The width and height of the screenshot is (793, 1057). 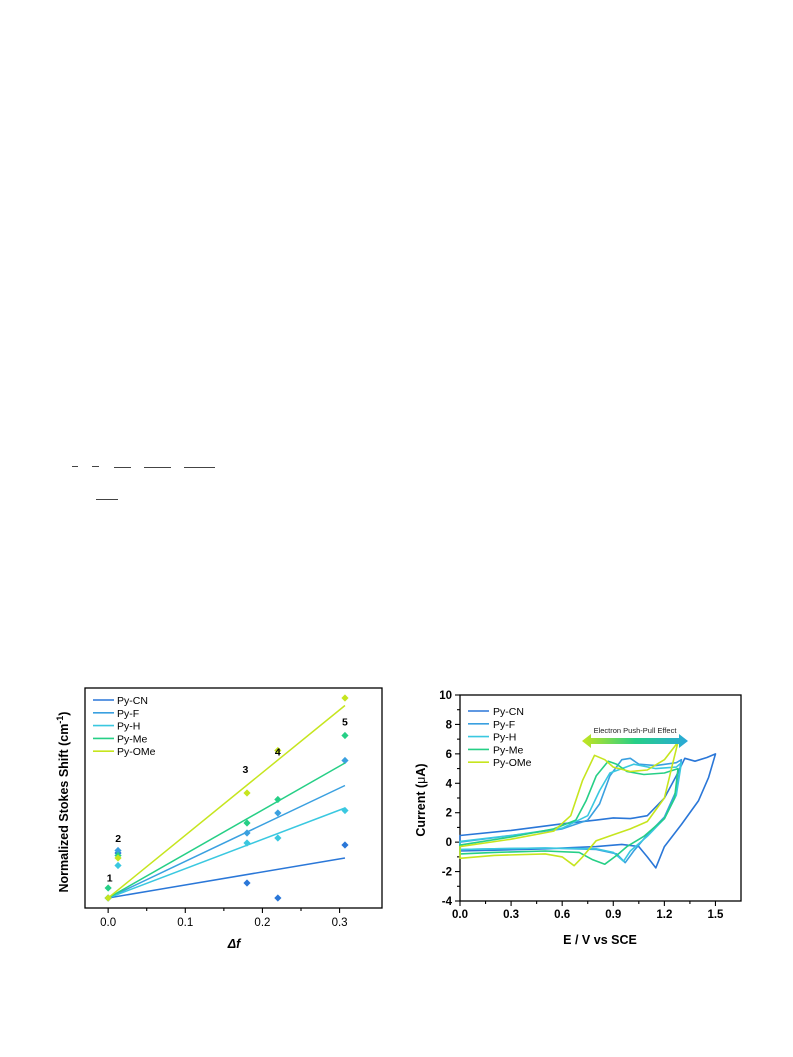 I want to click on fit-line-py-cn, so click(x=227, y=878).